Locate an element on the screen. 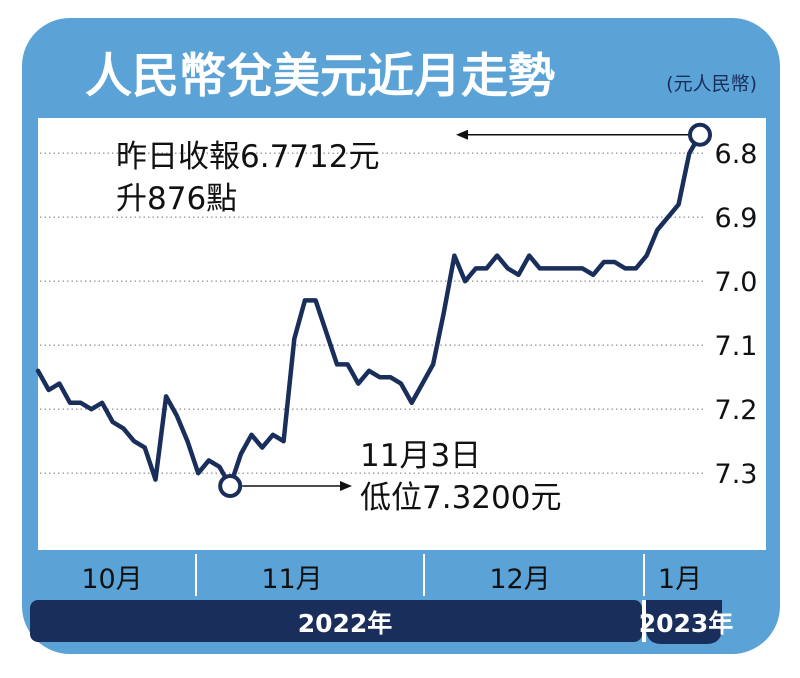  year-band-separator is located at coordinates (644, 621).